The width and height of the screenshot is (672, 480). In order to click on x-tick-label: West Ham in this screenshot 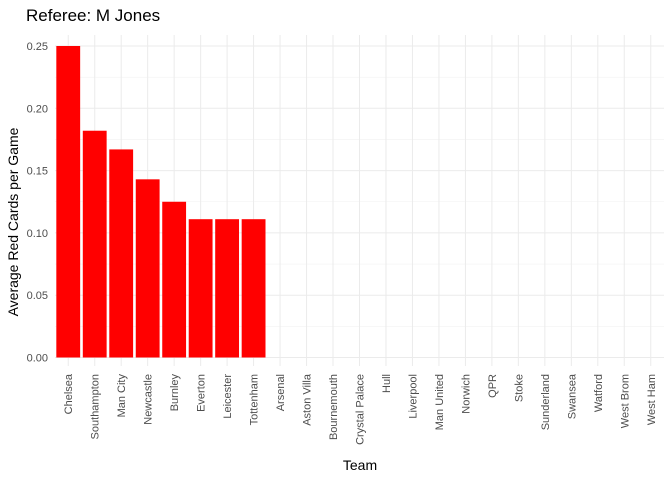, I will do `click(652, 399)`.